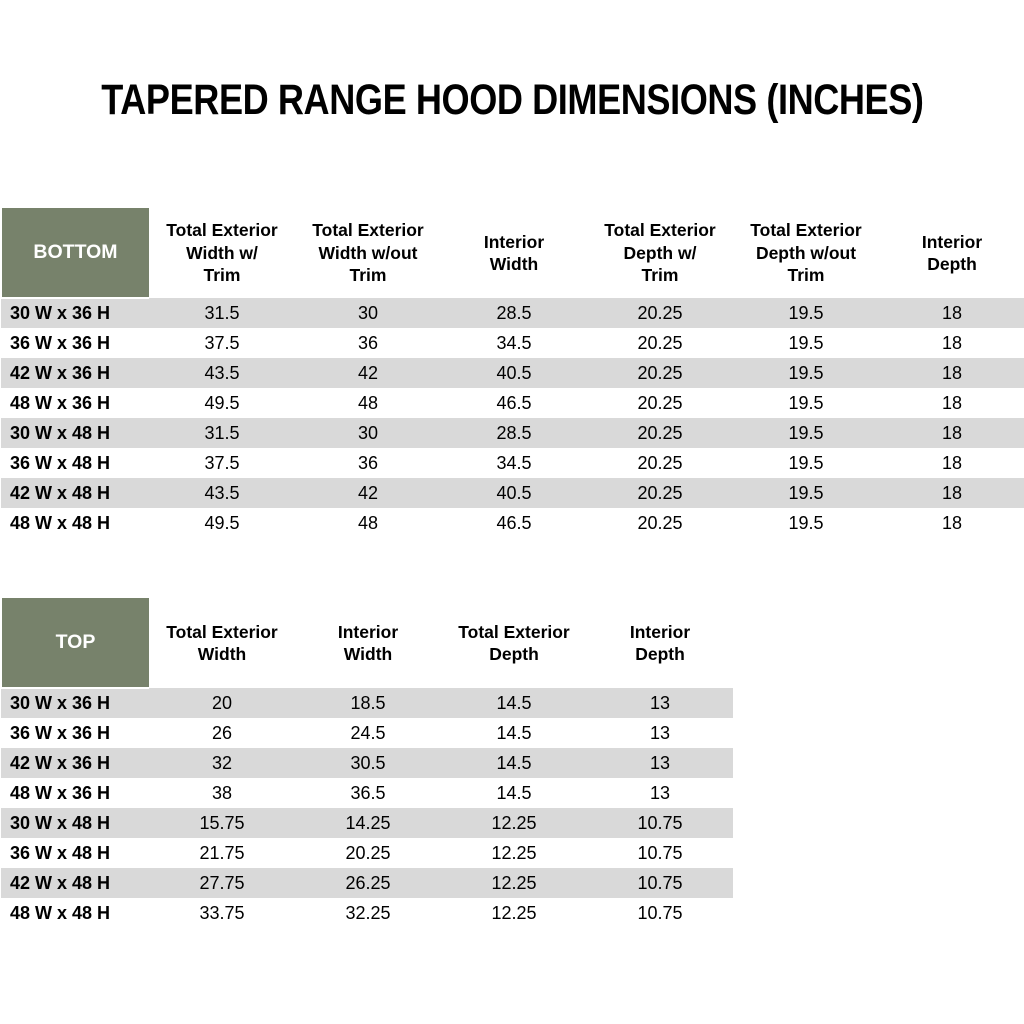 The height and width of the screenshot is (1024, 1024). Describe the element at coordinates (368, 522) in the screenshot. I see `dimension-value: 48` at that location.